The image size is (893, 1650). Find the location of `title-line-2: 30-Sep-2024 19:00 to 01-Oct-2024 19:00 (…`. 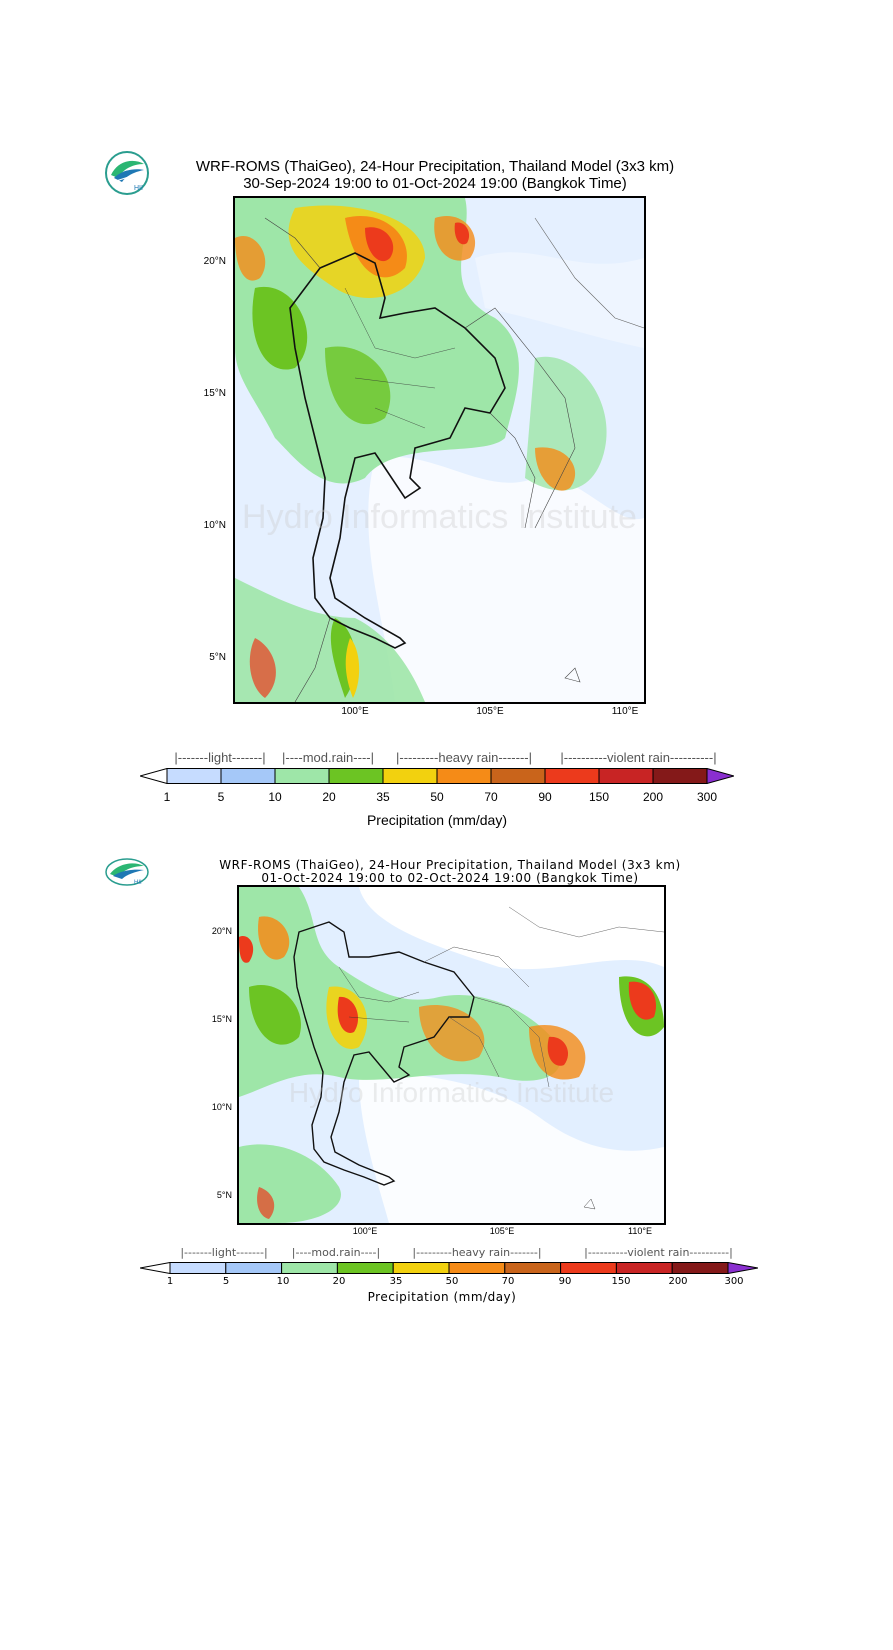

title-line-2: 30-Sep-2024 19:00 to 01-Oct-2024 19:00 (… is located at coordinates (435, 183).